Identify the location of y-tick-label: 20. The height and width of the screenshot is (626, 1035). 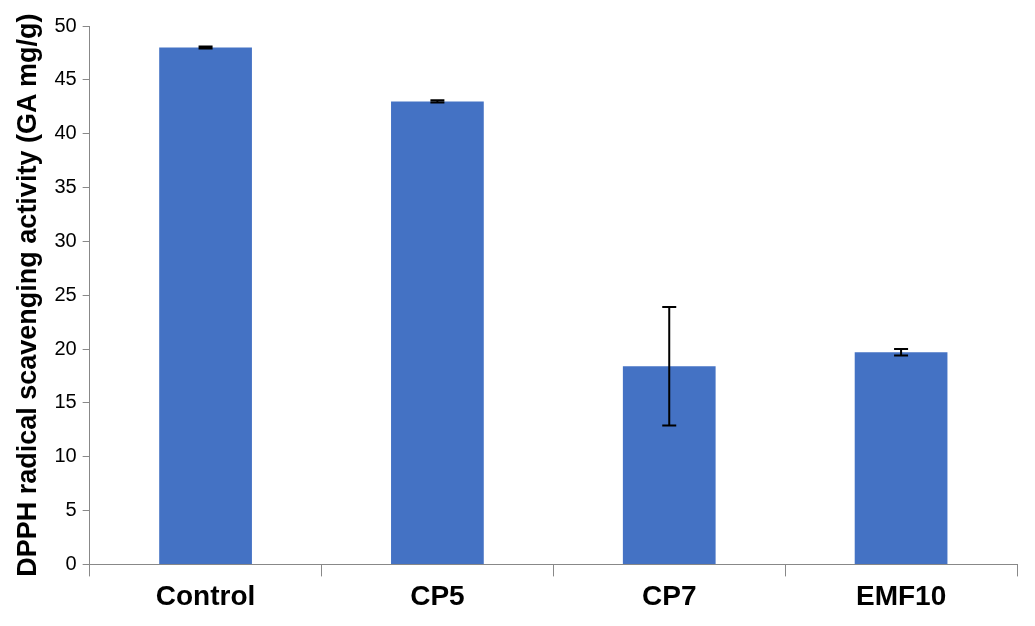
(65, 347).